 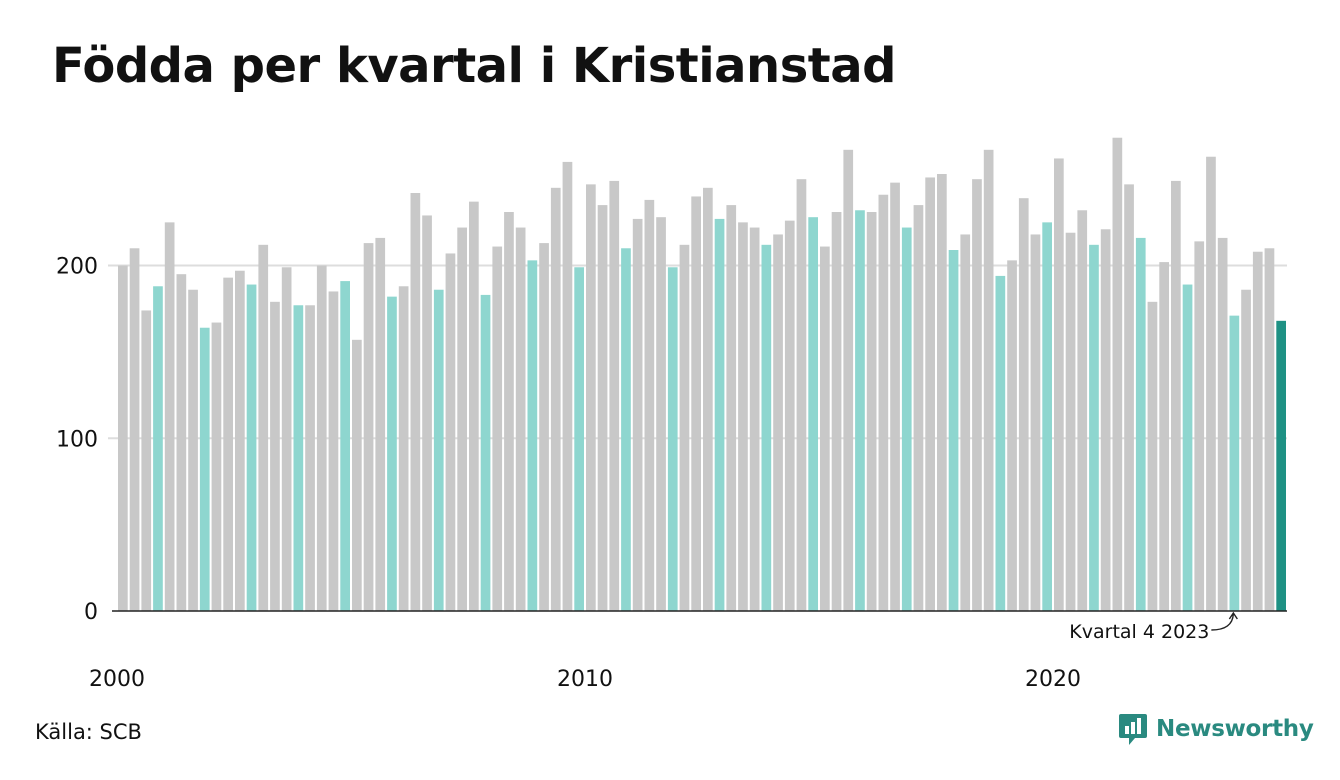 What do you see at coordinates (1133, 729) in the screenshot?
I see `newsworthy-logo-icon` at bounding box center [1133, 729].